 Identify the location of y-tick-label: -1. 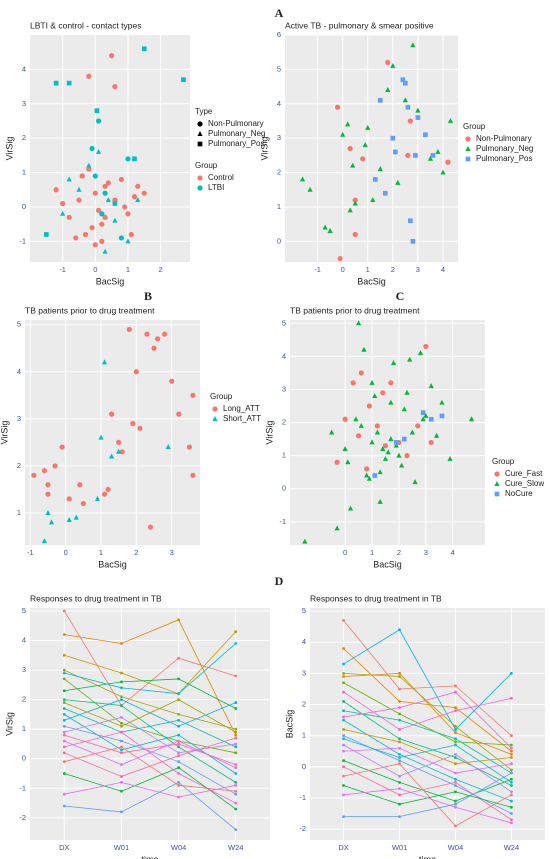
(22, 787).